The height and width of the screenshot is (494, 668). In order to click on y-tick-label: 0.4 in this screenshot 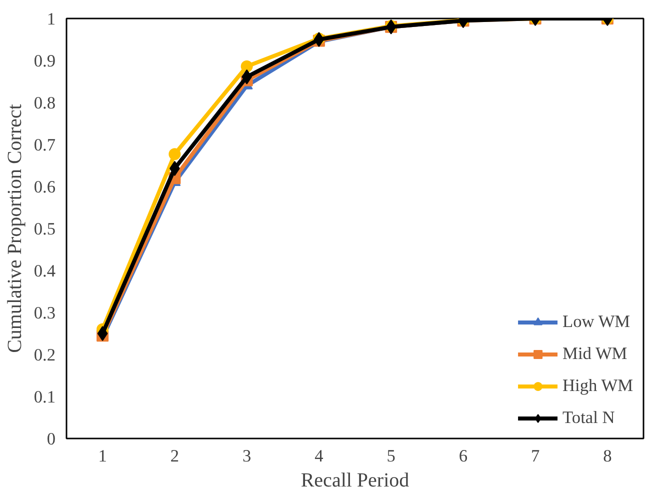, I will do `click(45, 271)`.